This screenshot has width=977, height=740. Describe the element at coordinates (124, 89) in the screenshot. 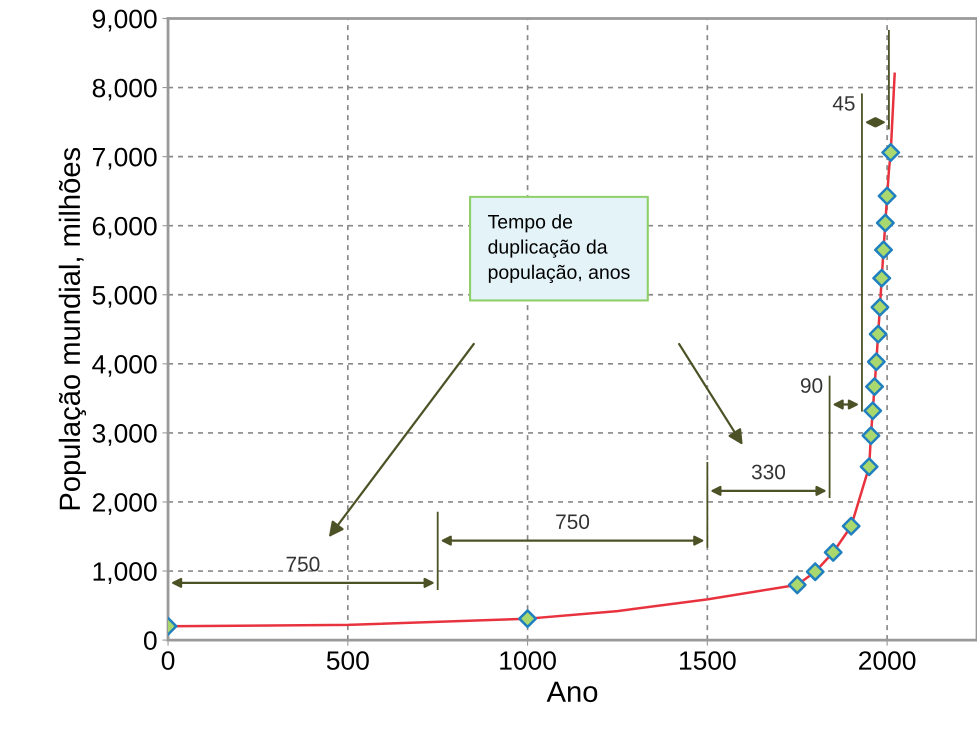

I see `y-tick-label: 8,000` at that location.